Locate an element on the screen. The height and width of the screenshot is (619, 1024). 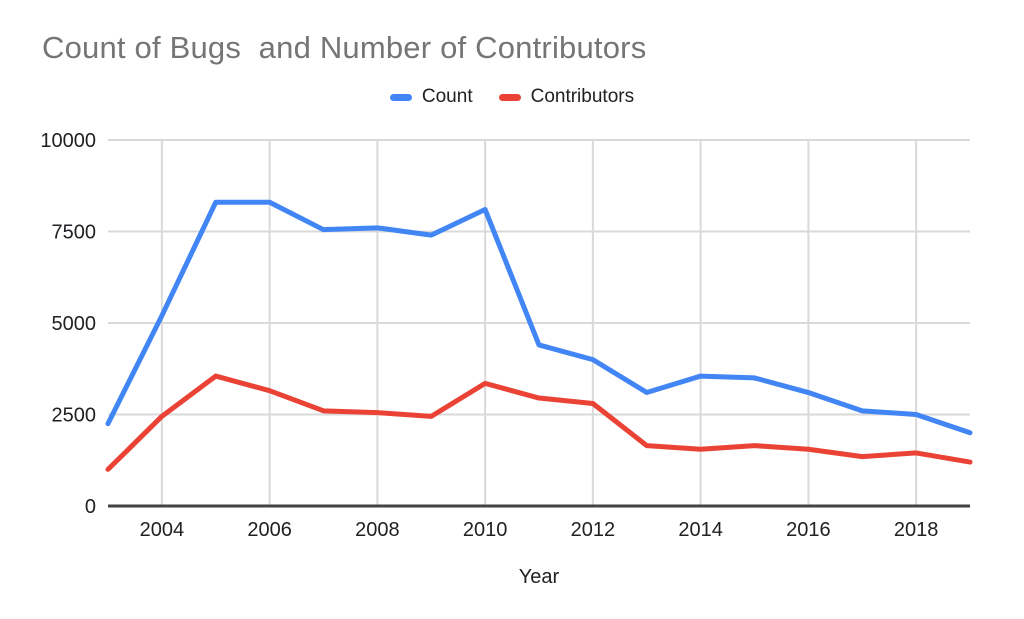
count-legend-swatch-icon is located at coordinates (400, 97).